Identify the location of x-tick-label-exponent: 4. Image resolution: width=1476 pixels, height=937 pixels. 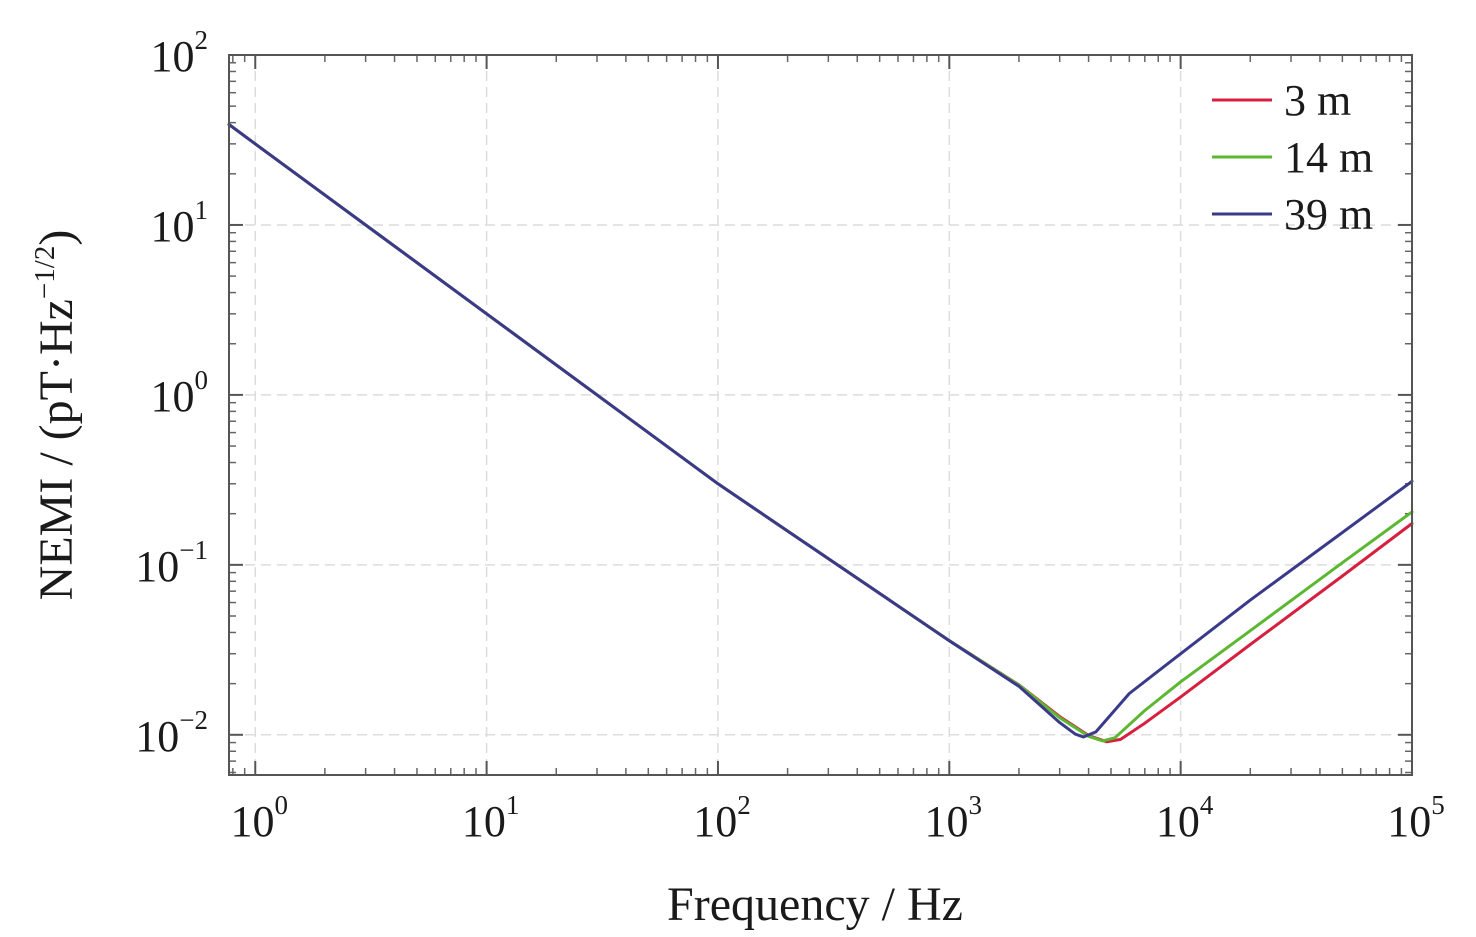
(1207, 805).